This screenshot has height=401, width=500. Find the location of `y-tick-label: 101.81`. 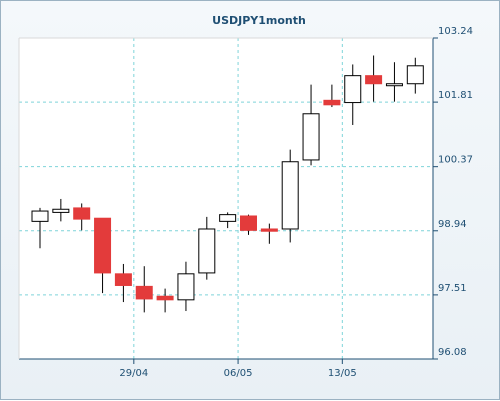

y-tick-label: 101.81 is located at coordinates (455, 95).